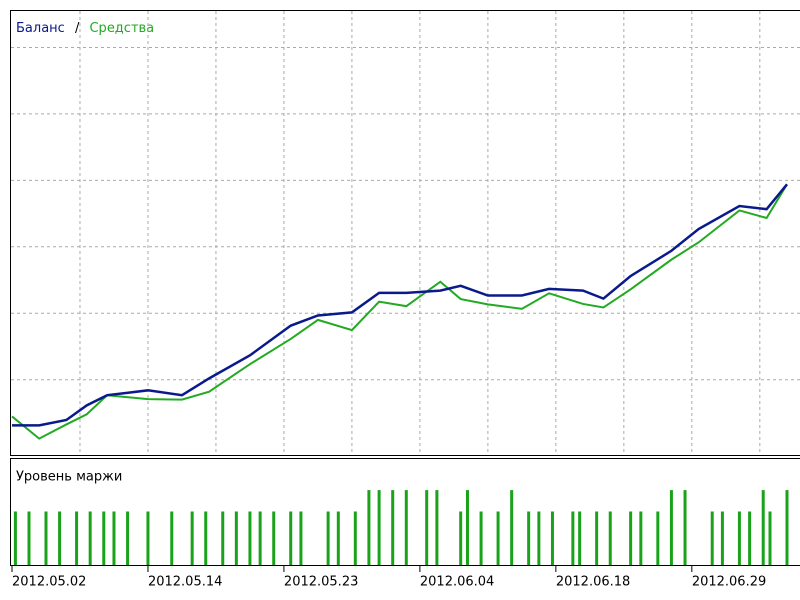 Image resolution: width=800 pixels, height=600 pixels. I want to click on legend: Баланс / Средства, so click(85, 28).